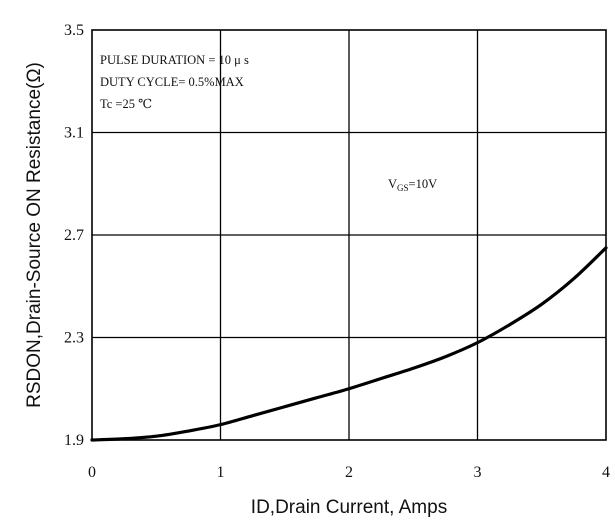 The image size is (615, 526). I want to click on y-tick-label: 3.5, so click(74, 30).